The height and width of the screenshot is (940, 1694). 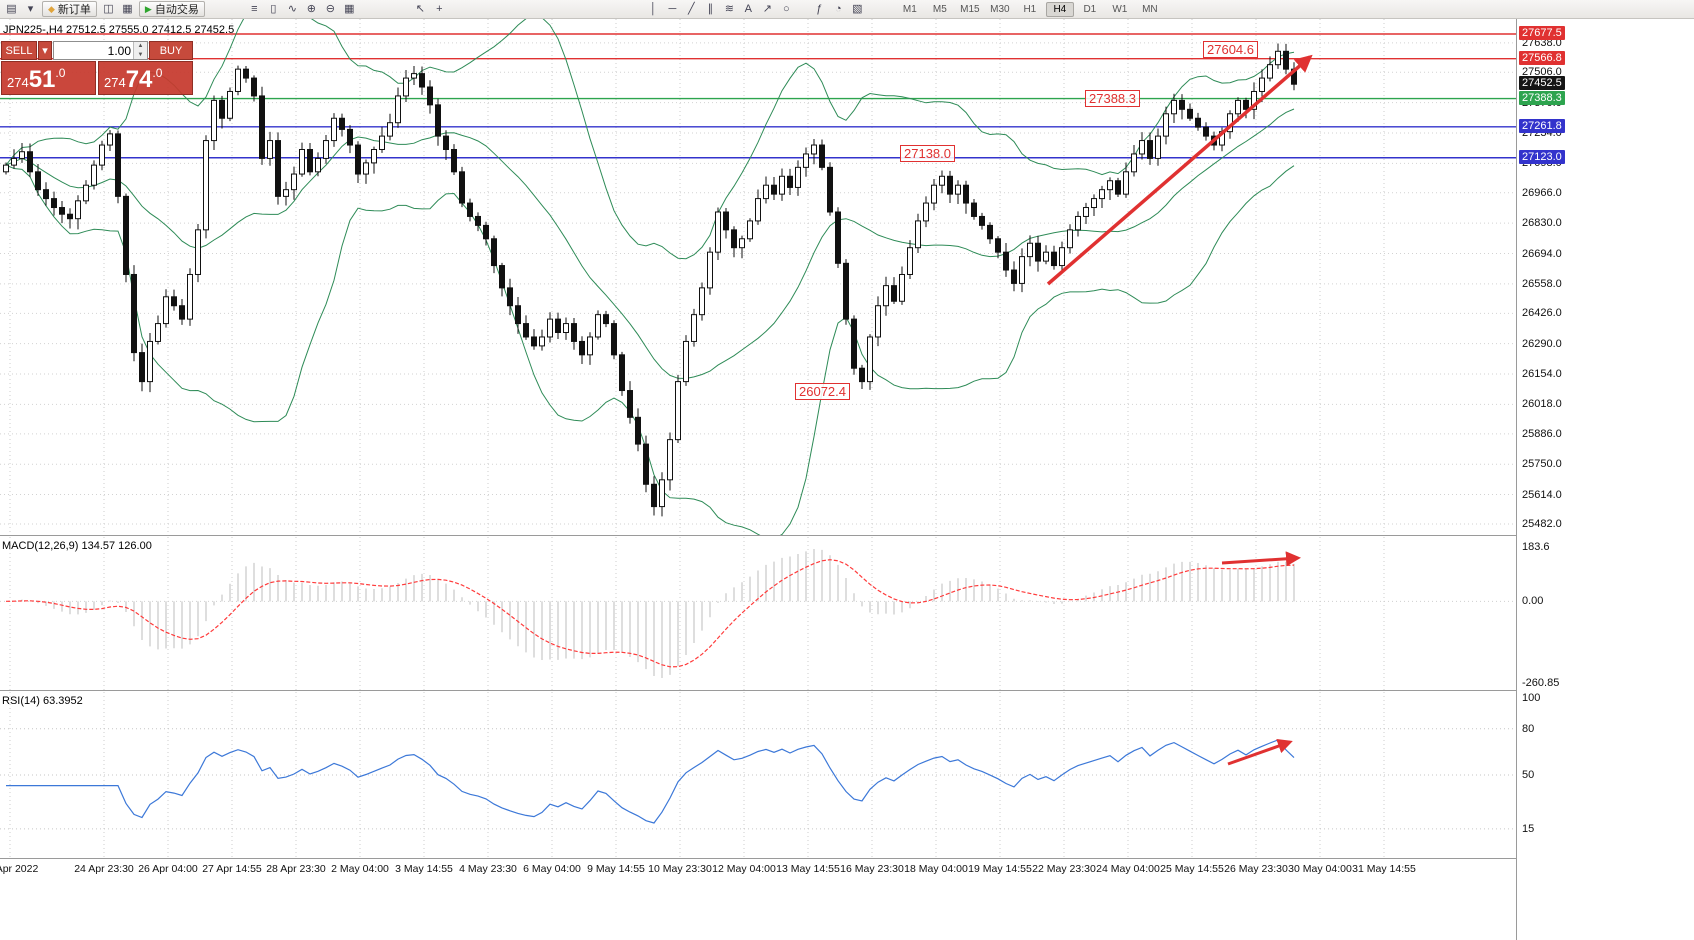 What do you see at coordinates (45, 50) in the screenshot?
I see `order-options-caret: ▾` at bounding box center [45, 50].